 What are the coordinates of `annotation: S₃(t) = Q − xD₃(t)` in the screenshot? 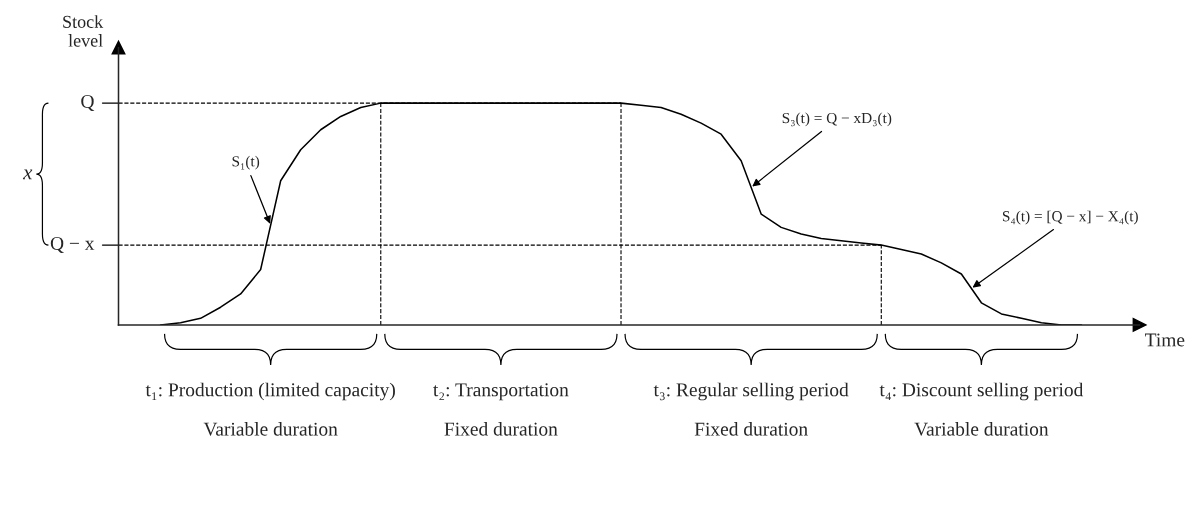 It's located at (837, 119).